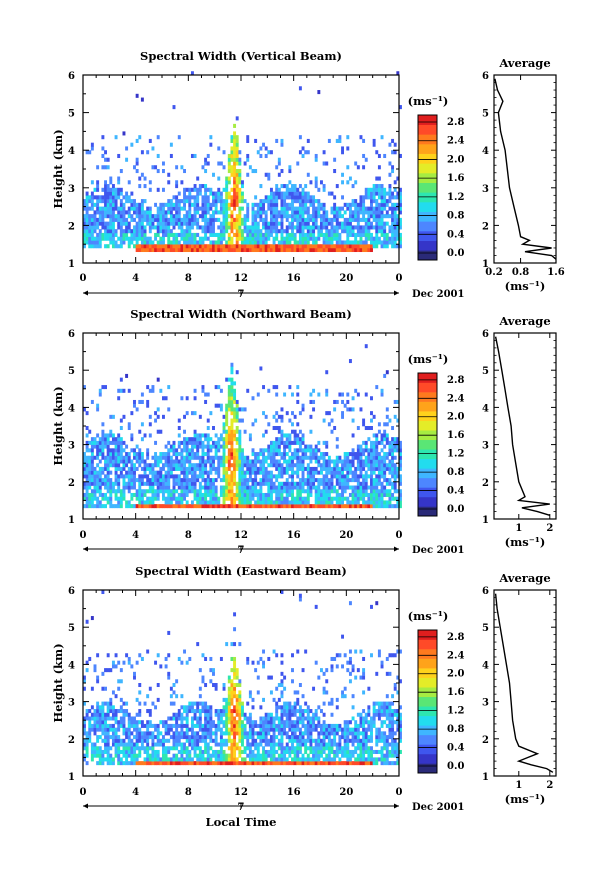  Describe the element at coordinates (485, 76) in the screenshot. I see `profile-y-tick-label: 6` at that location.